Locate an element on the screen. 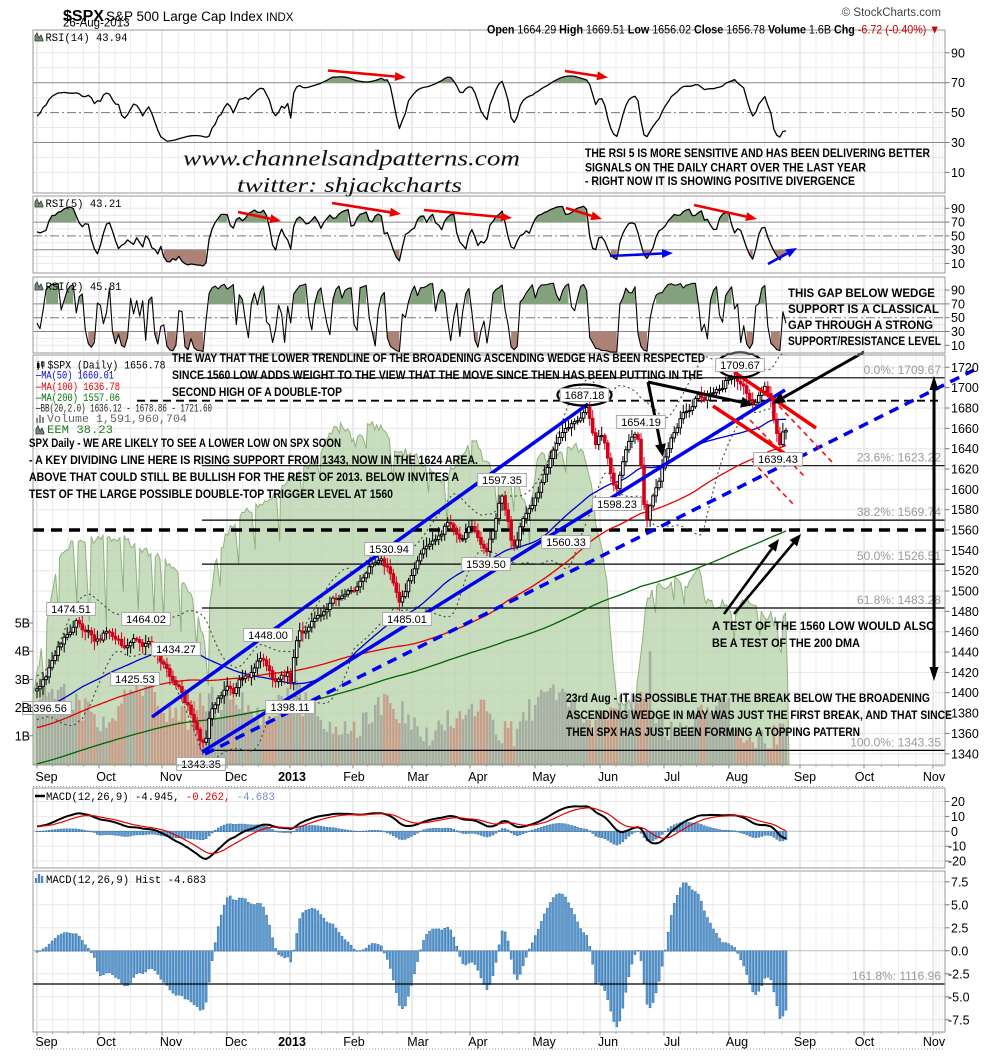 The width and height of the screenshot is (990, 1056). svg-text: 2013 is located at coordinates (292, 1042).